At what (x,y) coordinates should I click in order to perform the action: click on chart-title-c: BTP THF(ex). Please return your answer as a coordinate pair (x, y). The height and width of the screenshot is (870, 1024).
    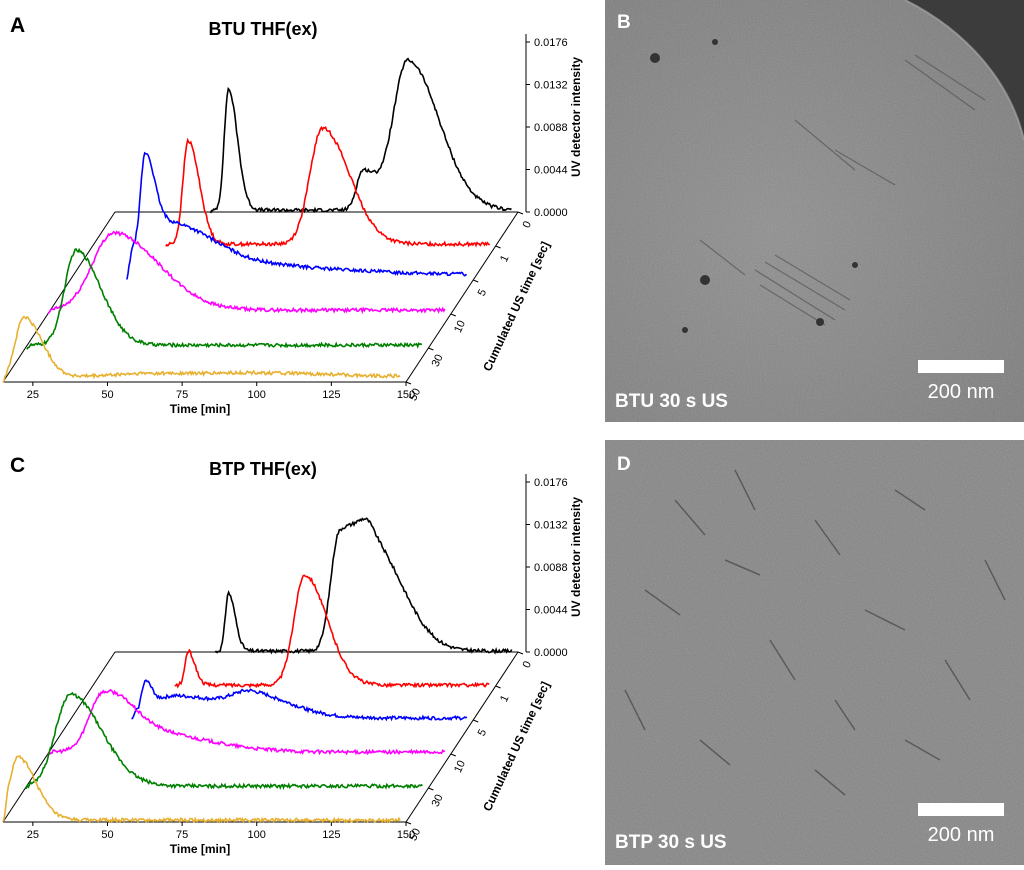
    Looking at the image, I should click on (263, 469).